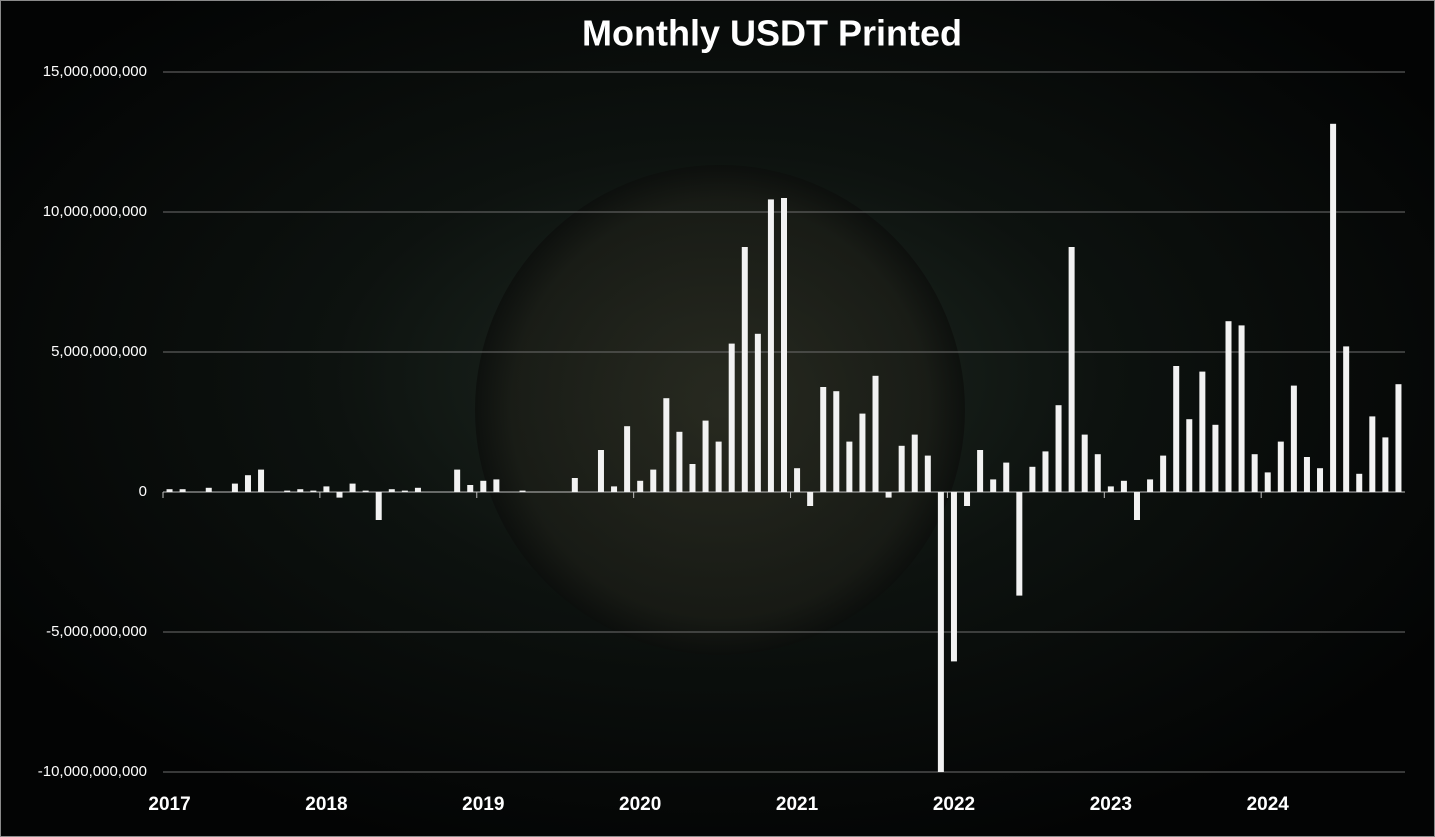 This screenshot has width=1435, height=837. I want to click on chart-title: Monthly USDT Printed, so click(772, 33).